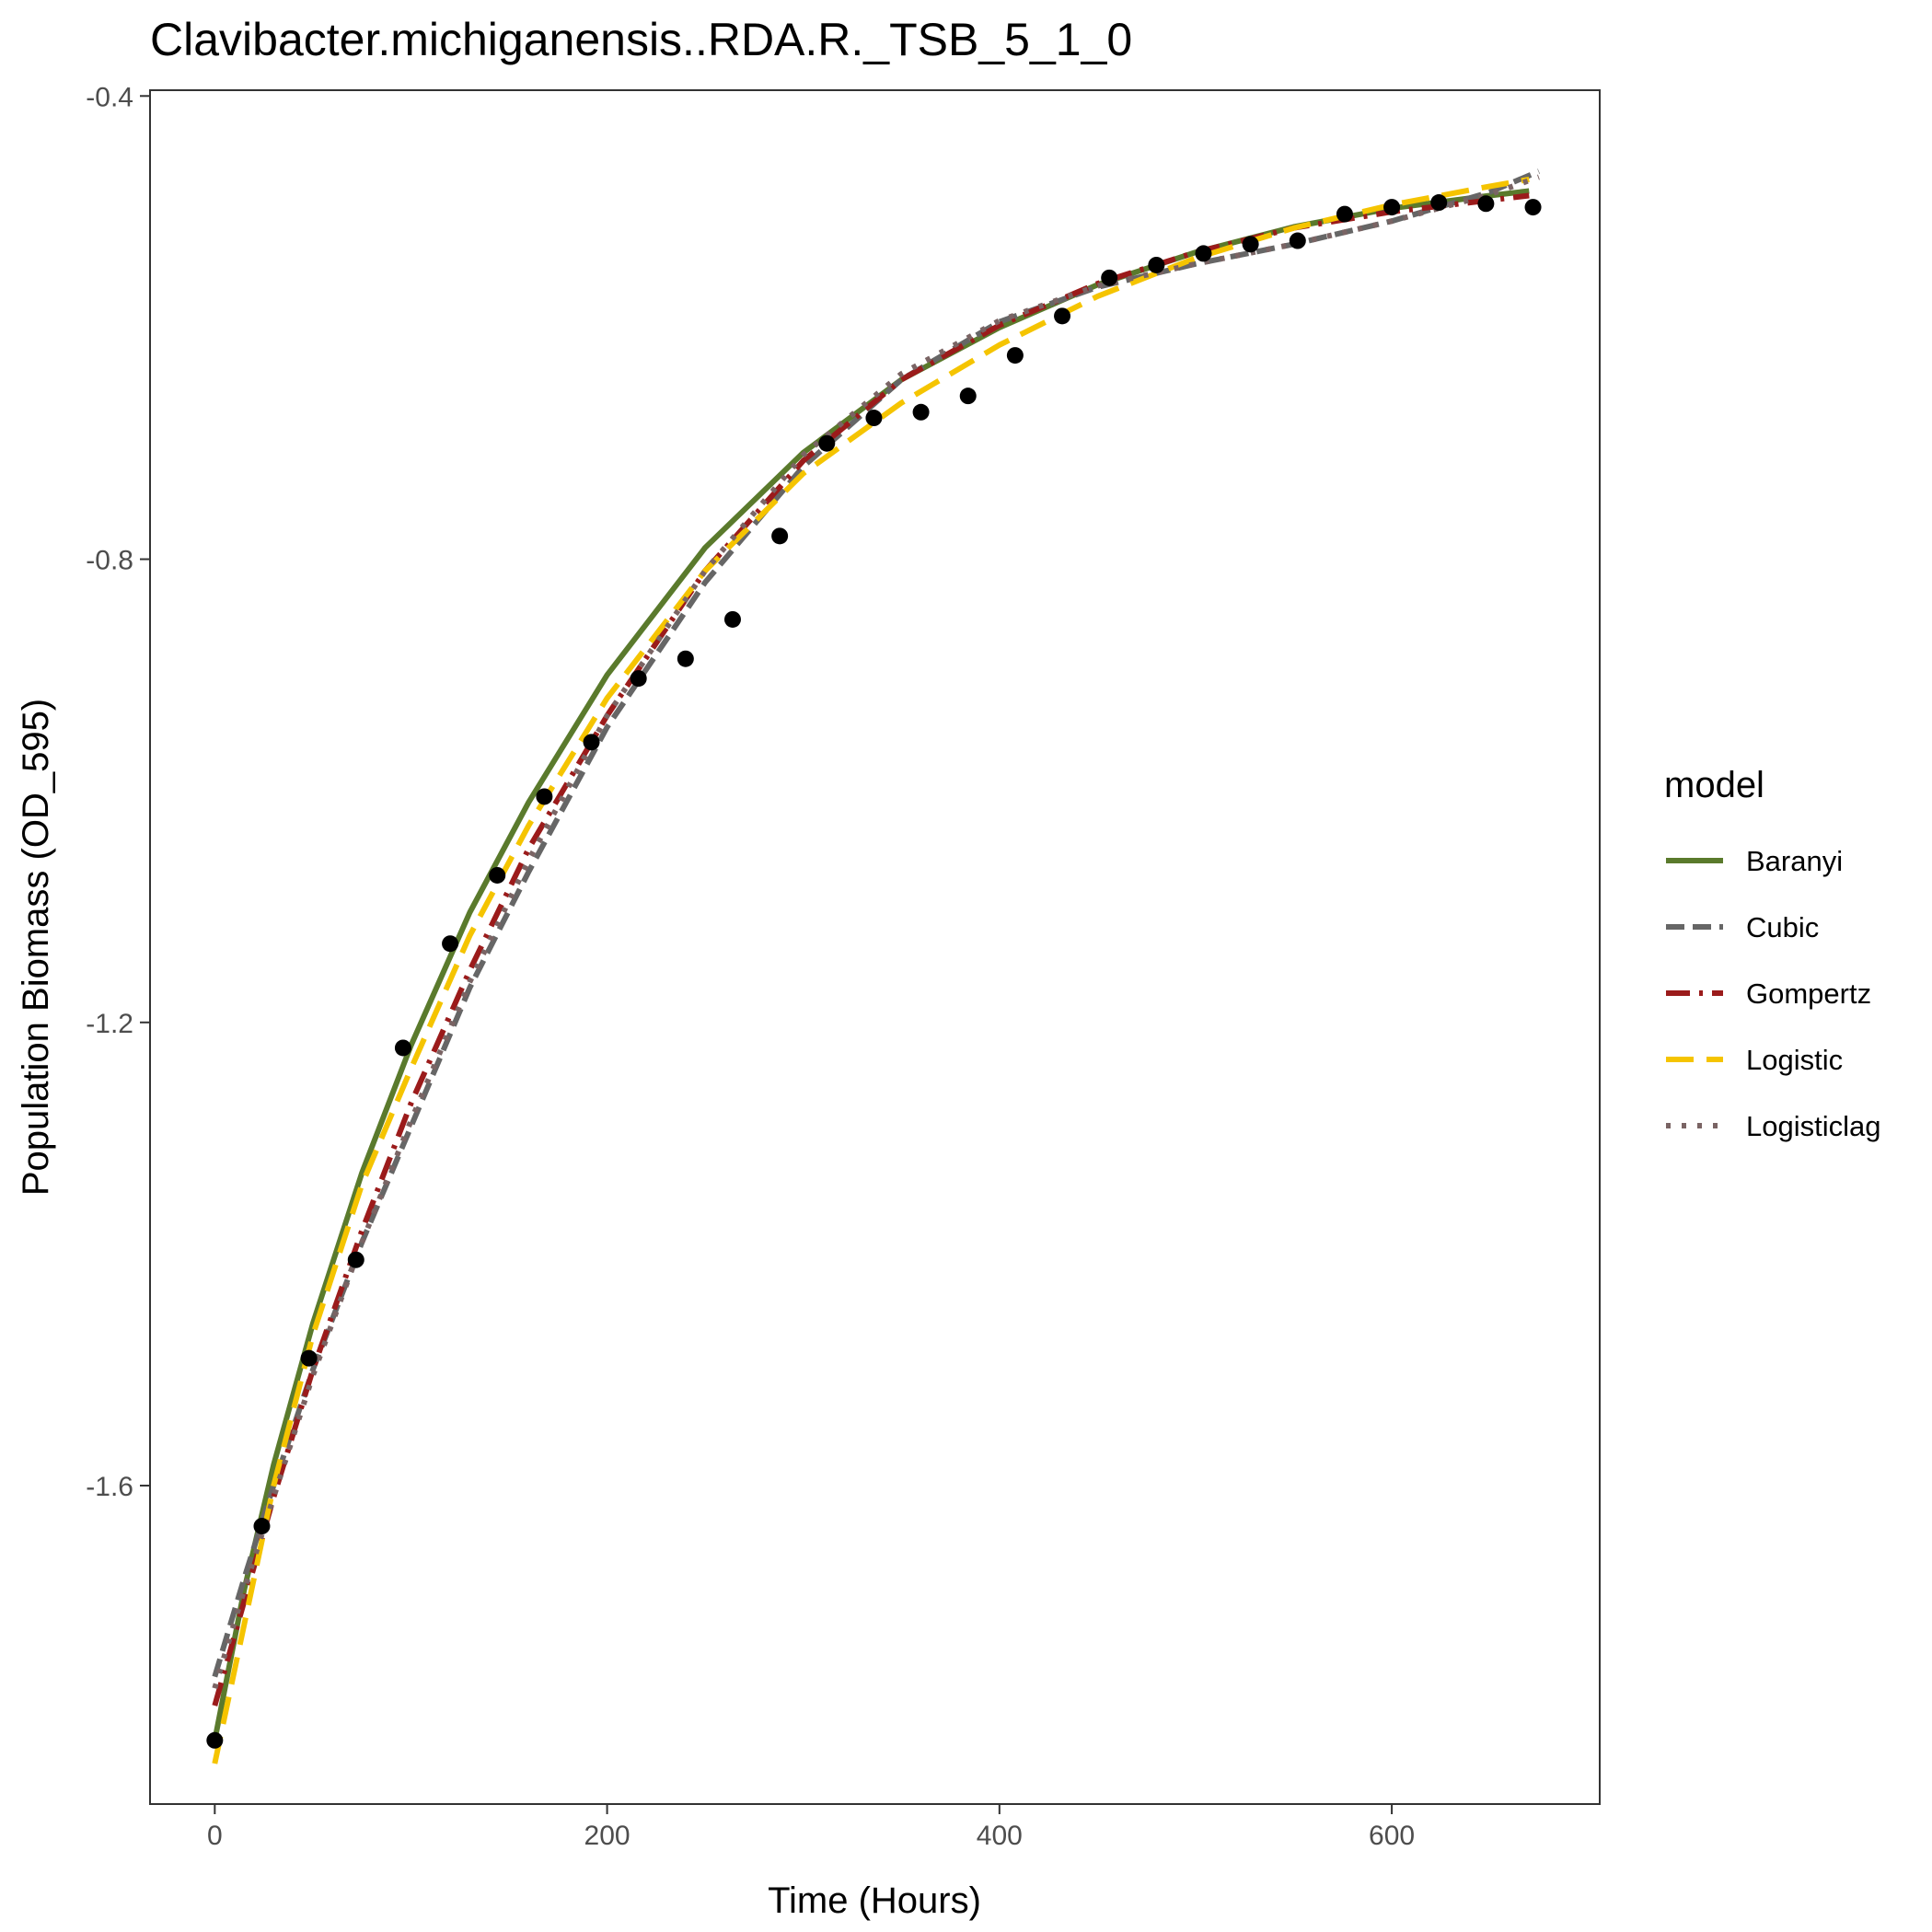  Describe the element at coordinates (110, 561) in the screenshot. I see `y-tick-label: -0.8` at that location.